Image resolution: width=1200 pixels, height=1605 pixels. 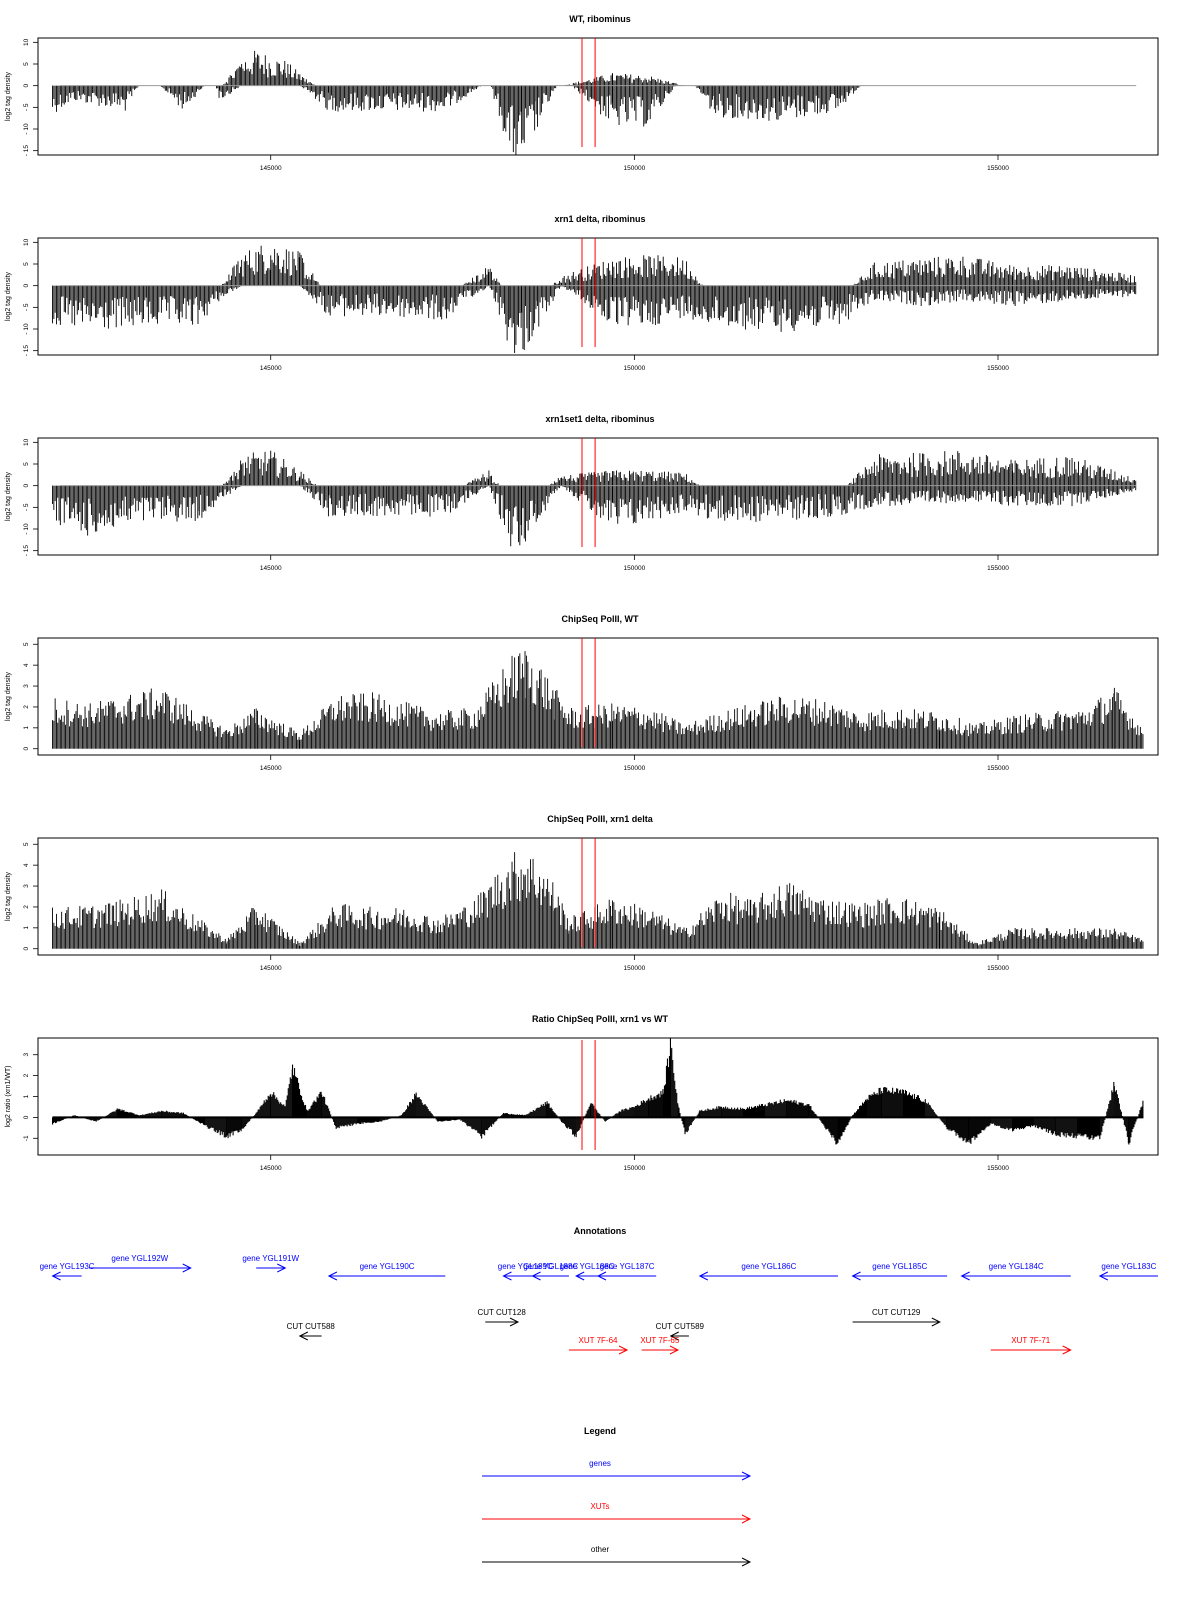 I want to click on panel-title: ChipSeq PolII, WT, so click(x=600, y=619).